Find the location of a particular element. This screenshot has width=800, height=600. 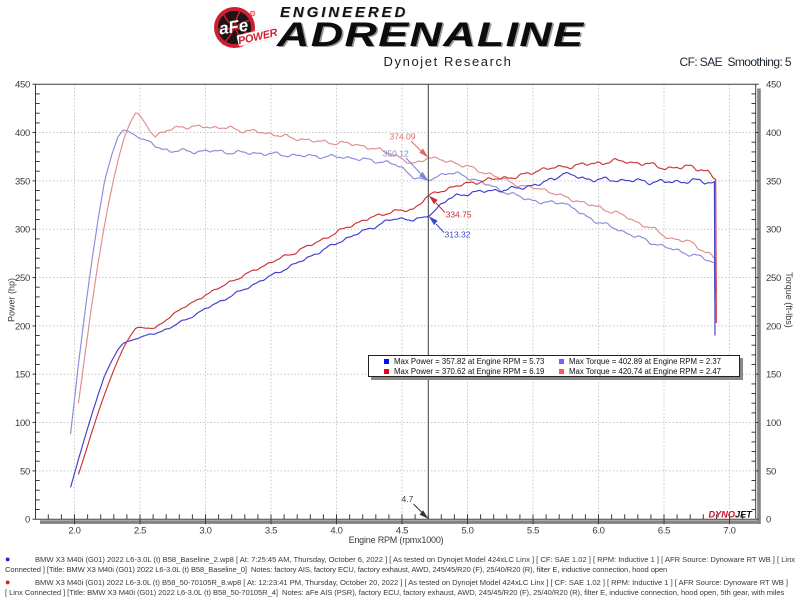

svg-text: 4.5 is located at coordinates (402, 531).